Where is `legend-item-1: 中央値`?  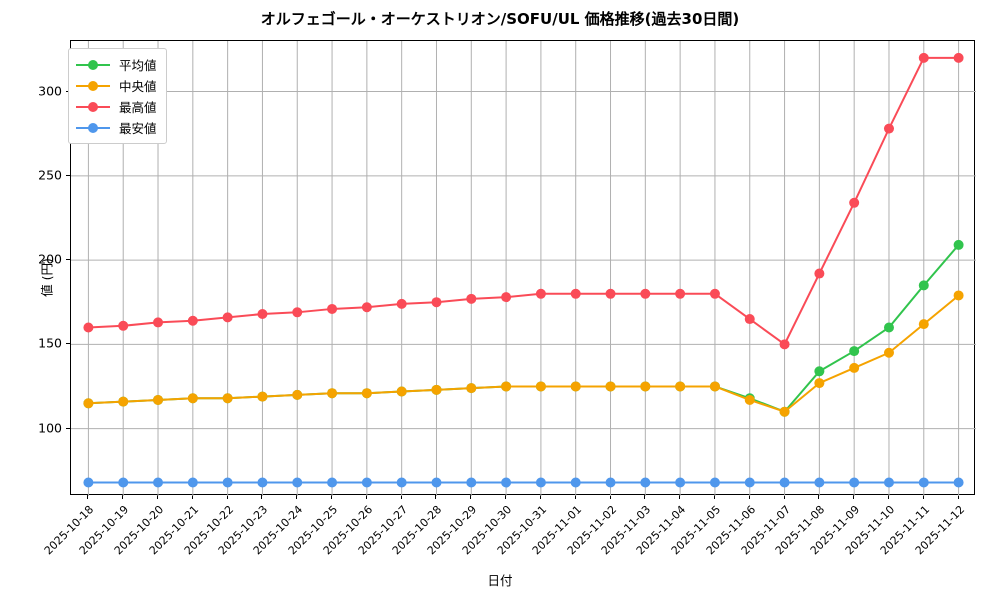 legend-item-1: 中央値 is located at coordinates (116, 85).